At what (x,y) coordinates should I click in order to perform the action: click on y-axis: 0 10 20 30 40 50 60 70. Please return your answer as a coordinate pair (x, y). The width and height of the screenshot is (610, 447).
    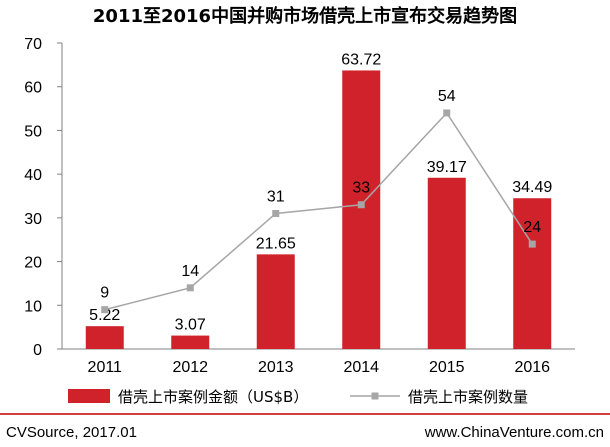
    Looking at the image, I should click on (43, 197).